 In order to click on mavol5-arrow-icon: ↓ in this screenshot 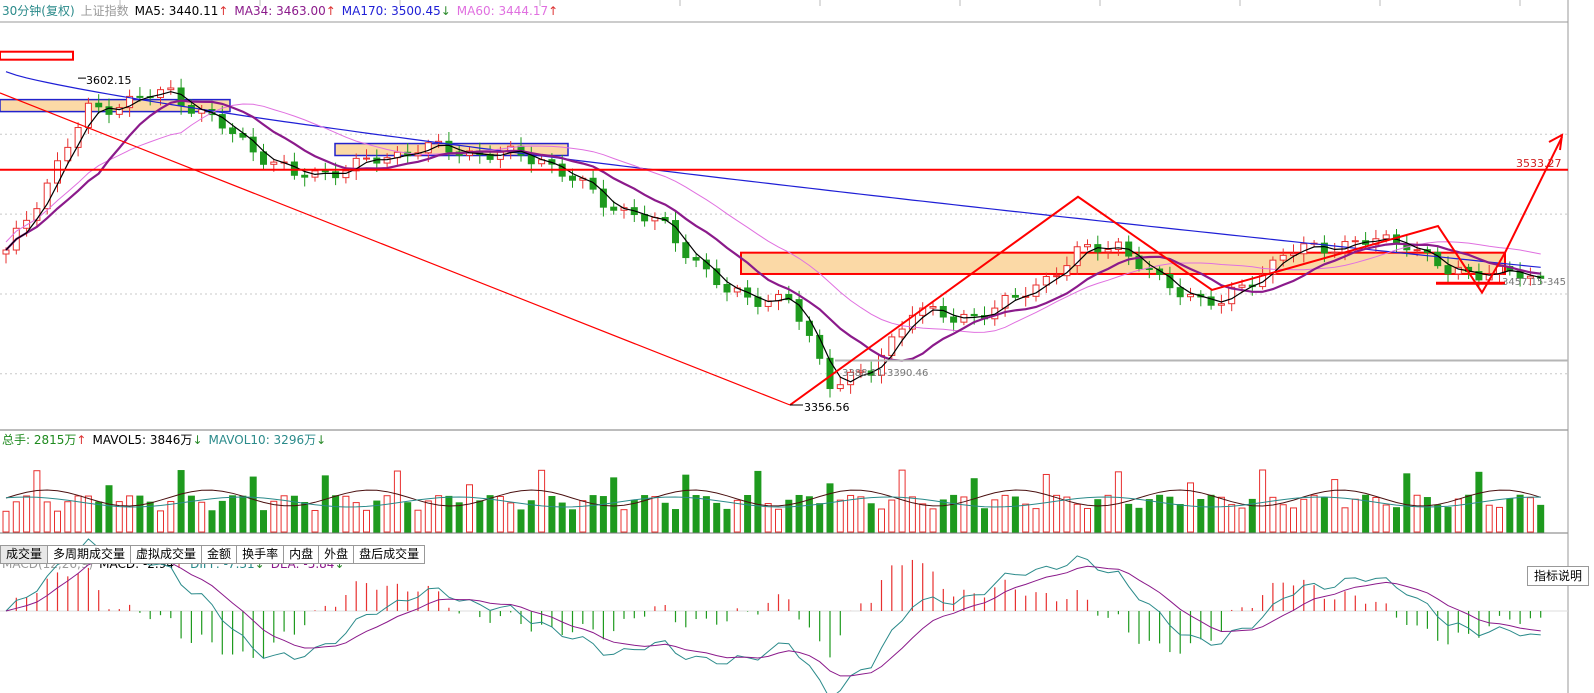, I will do `click(197, 440)`.